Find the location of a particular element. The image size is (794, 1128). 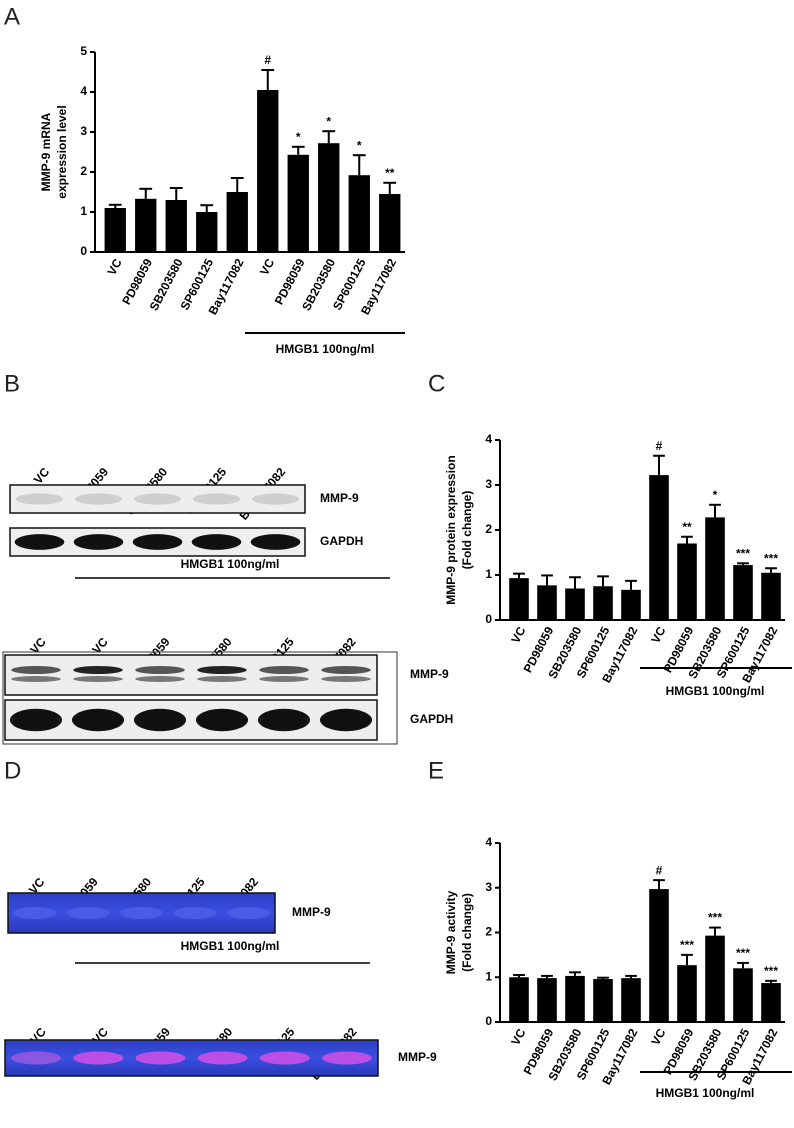

panel-letter: A is located at coordinates (12, 16).